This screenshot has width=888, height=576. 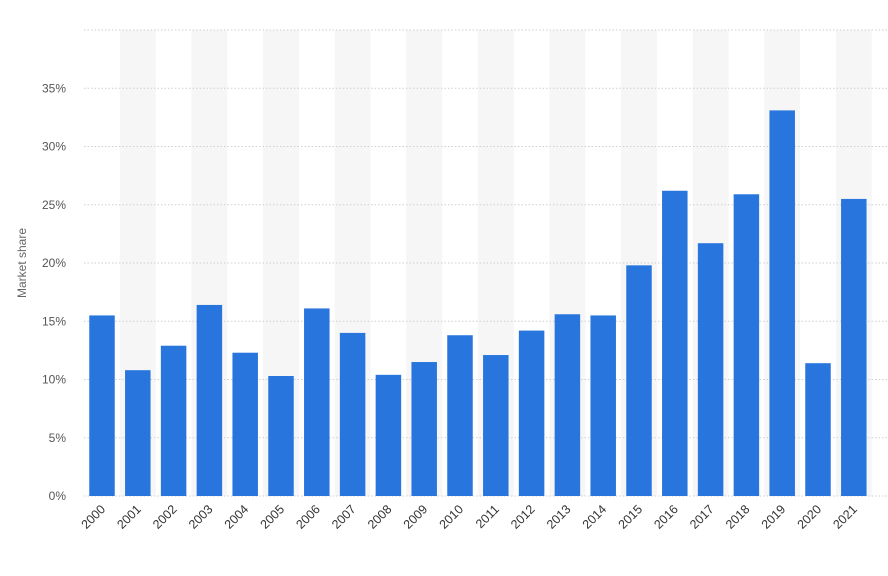 What do you see at coordinates (54, 380) in the screenshot?
I see `y-tick-label: 10%` at bounding box center [54, 380].